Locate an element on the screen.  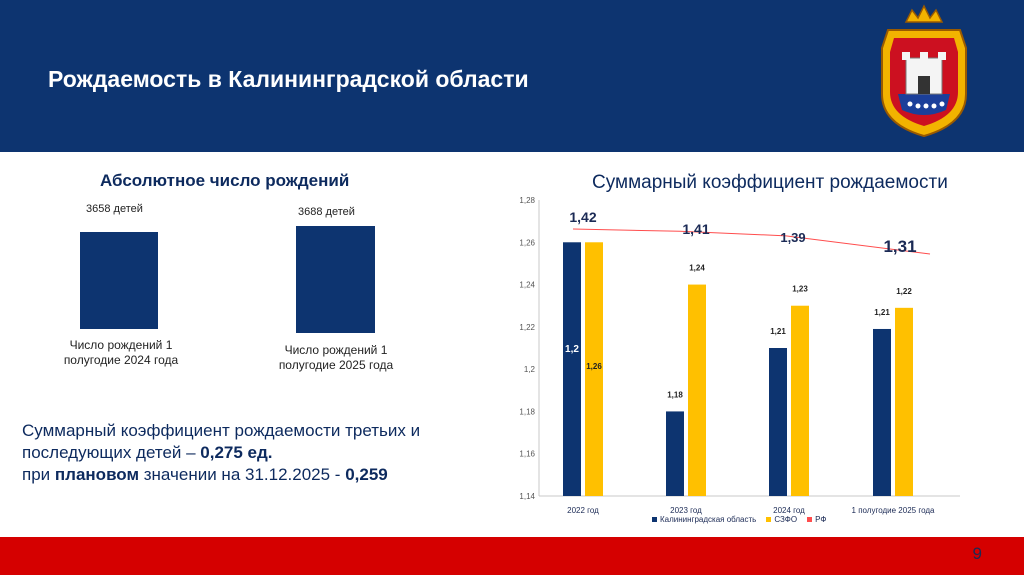
rf-value-label: 1,42 is located at coordinates (582, 217).